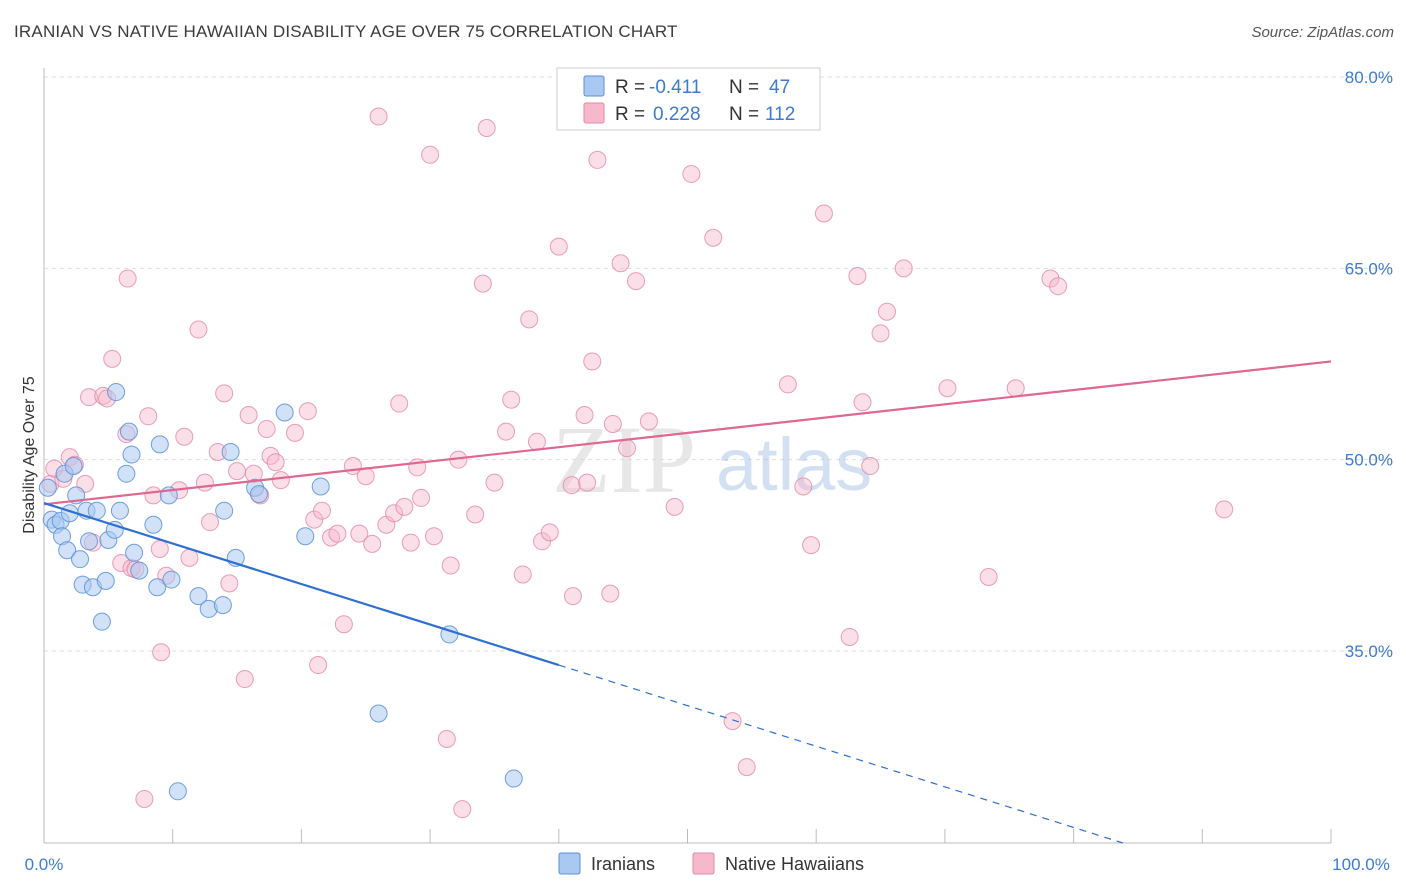 The width and height of the screenshot is (1406, 892). Describe the element at coordinates (744, 114) in the screenshot. I see `legend-n-label-native-hawaiians: N =` at that location.